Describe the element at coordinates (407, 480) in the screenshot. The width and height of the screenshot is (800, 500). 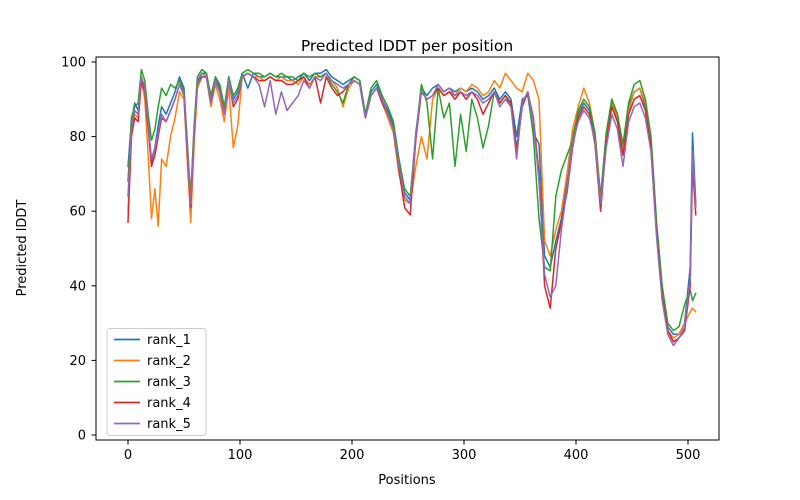
I see `x-axis-label: Positions` at that location.